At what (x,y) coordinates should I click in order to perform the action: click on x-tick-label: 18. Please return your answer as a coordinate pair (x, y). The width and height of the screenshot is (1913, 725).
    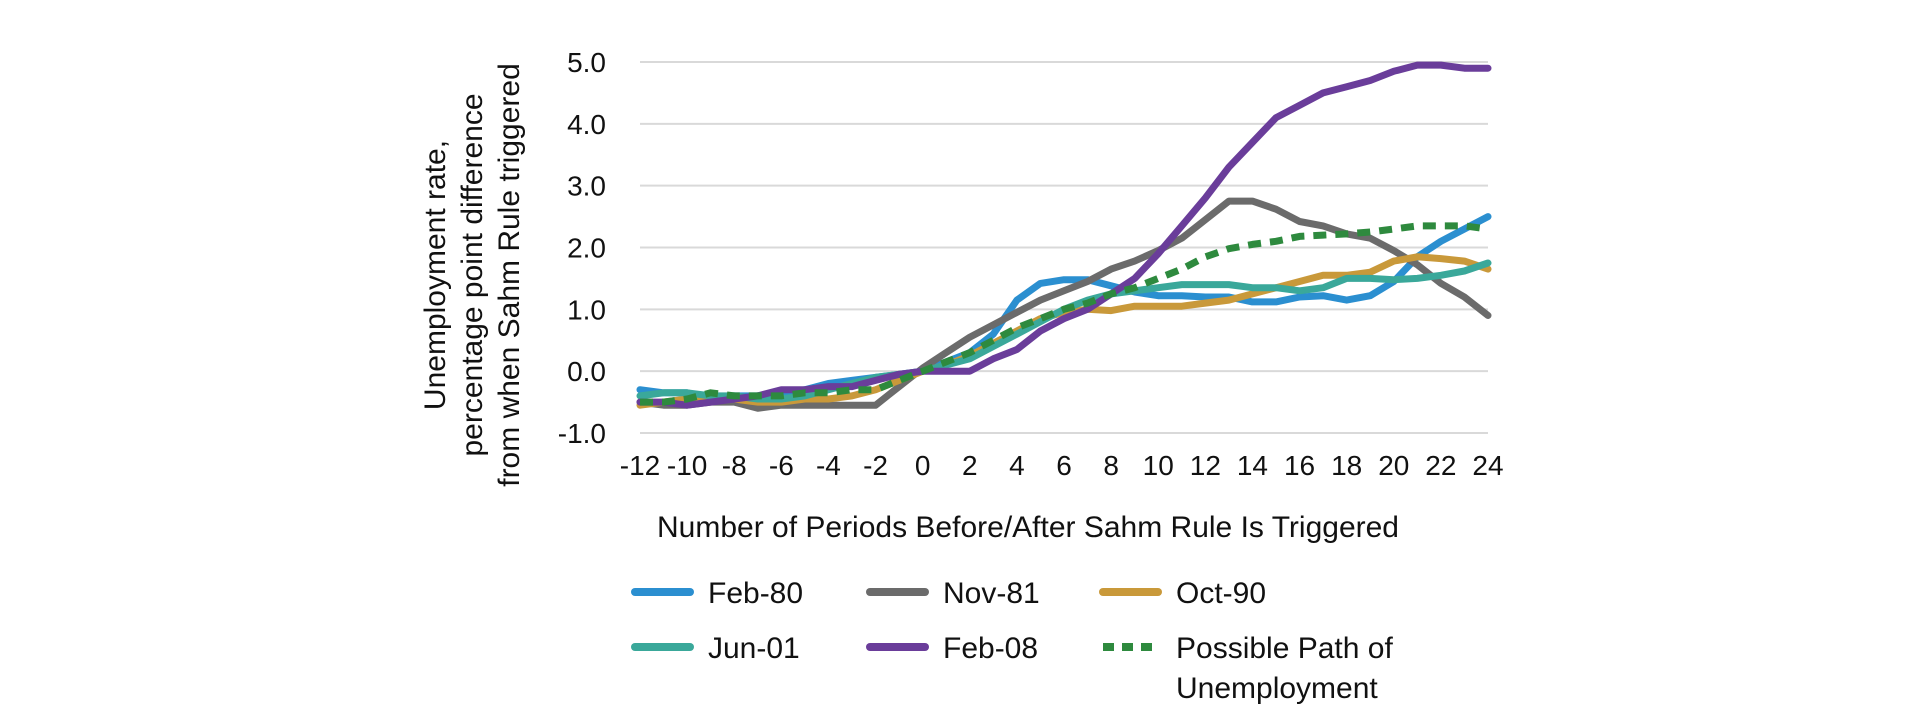
    Looking at the image, I should click on (1346, 465).